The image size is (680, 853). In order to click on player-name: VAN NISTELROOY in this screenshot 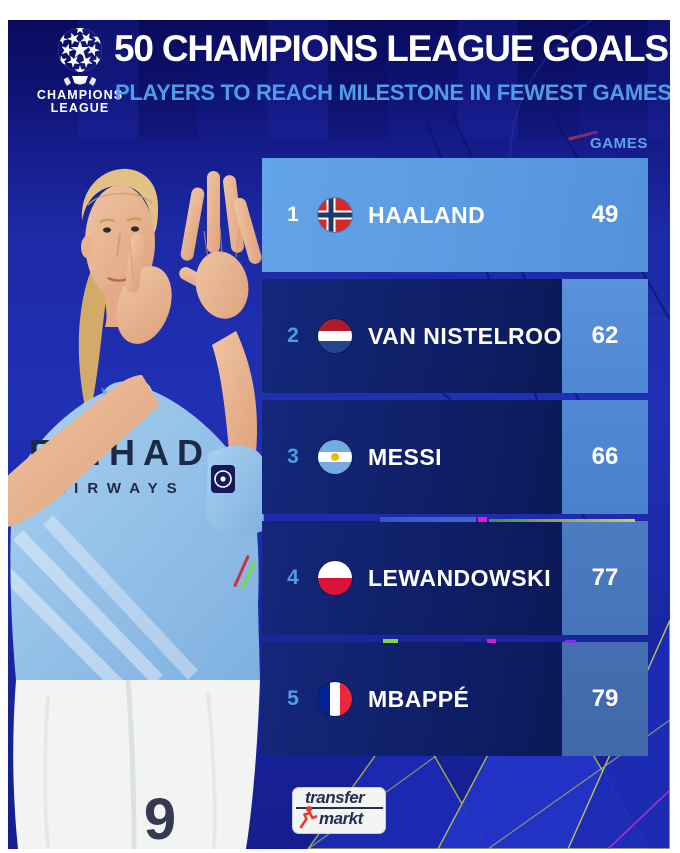, I will do `click(473, 335)`.